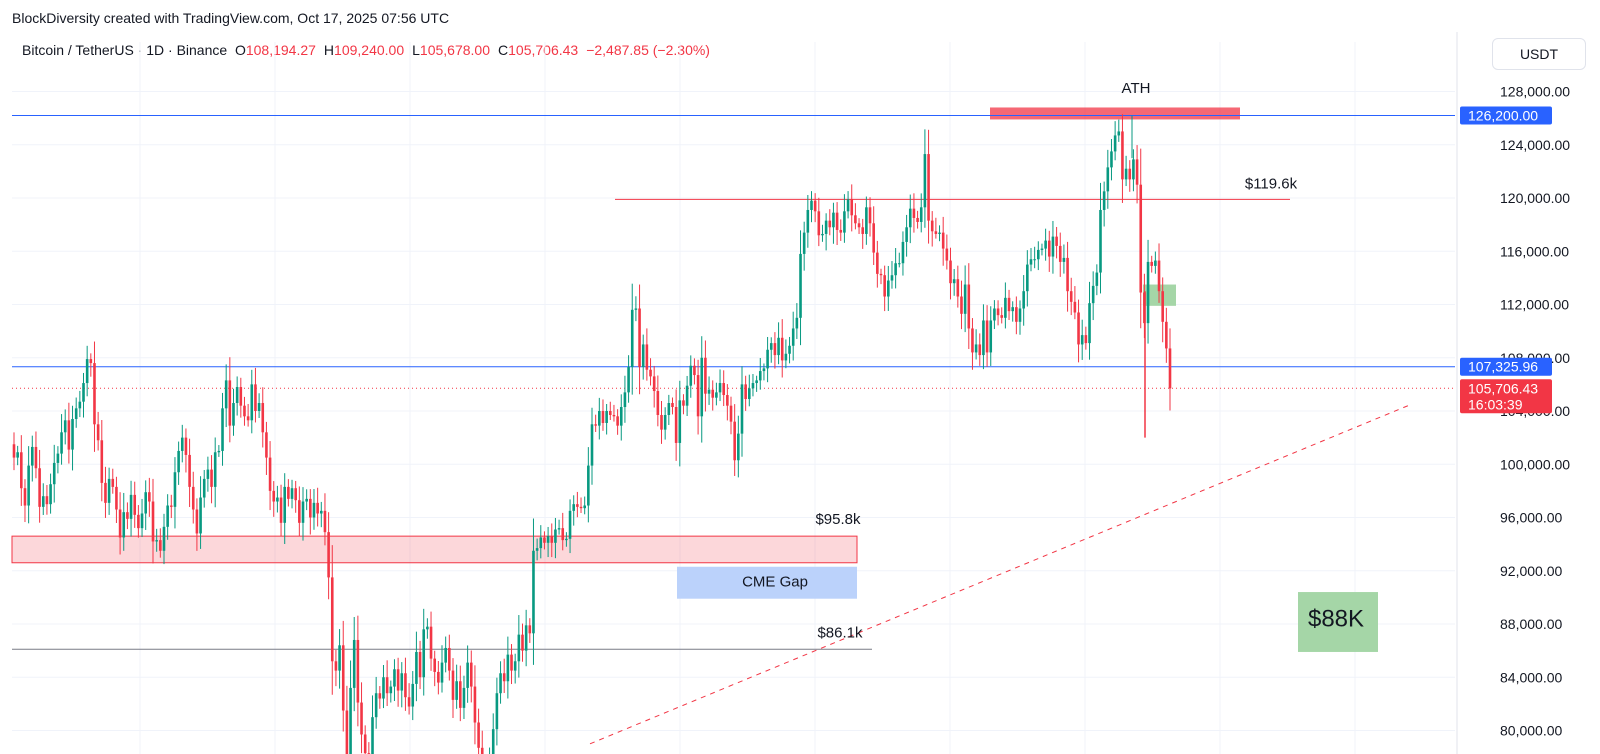  What do you see at coordinates (1531, 624) in the screenshot?
I see `y-tick-label: 88,000.00` at bounding box center [1531, 624].